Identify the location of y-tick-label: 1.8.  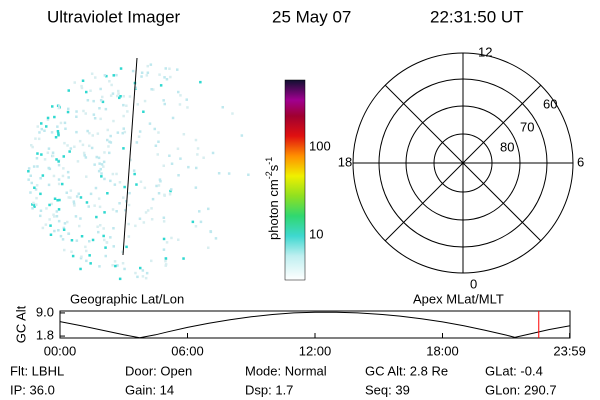
(45, 335).